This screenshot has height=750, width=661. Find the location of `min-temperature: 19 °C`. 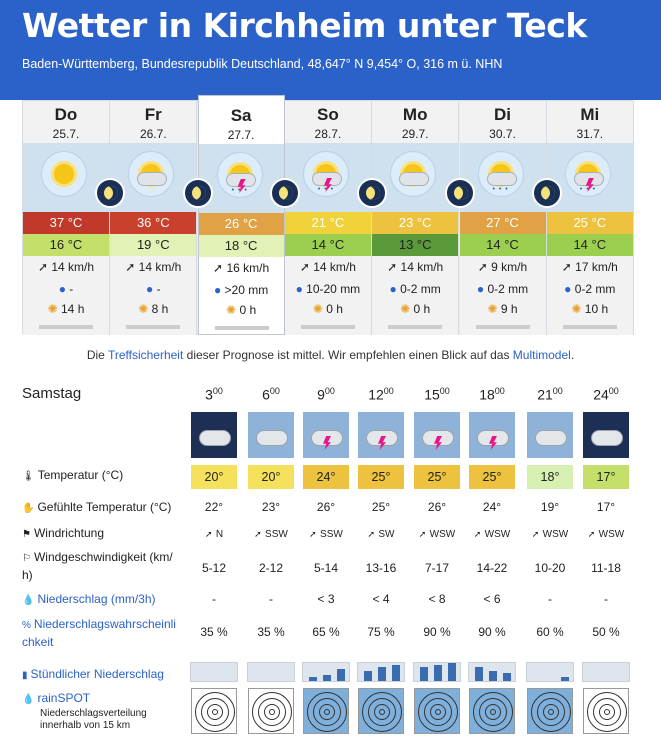

min-temperature: 19 °C is located at coordinates (153, 245).